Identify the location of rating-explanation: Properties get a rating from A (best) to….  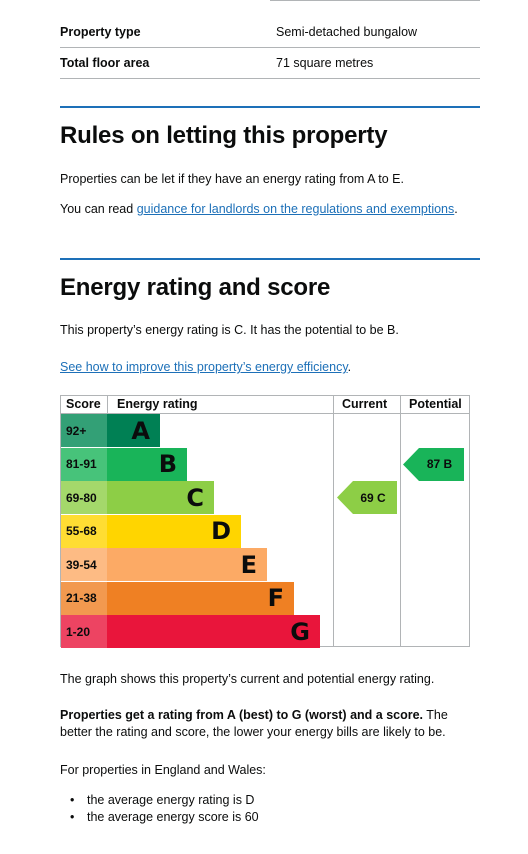
(270, 724).